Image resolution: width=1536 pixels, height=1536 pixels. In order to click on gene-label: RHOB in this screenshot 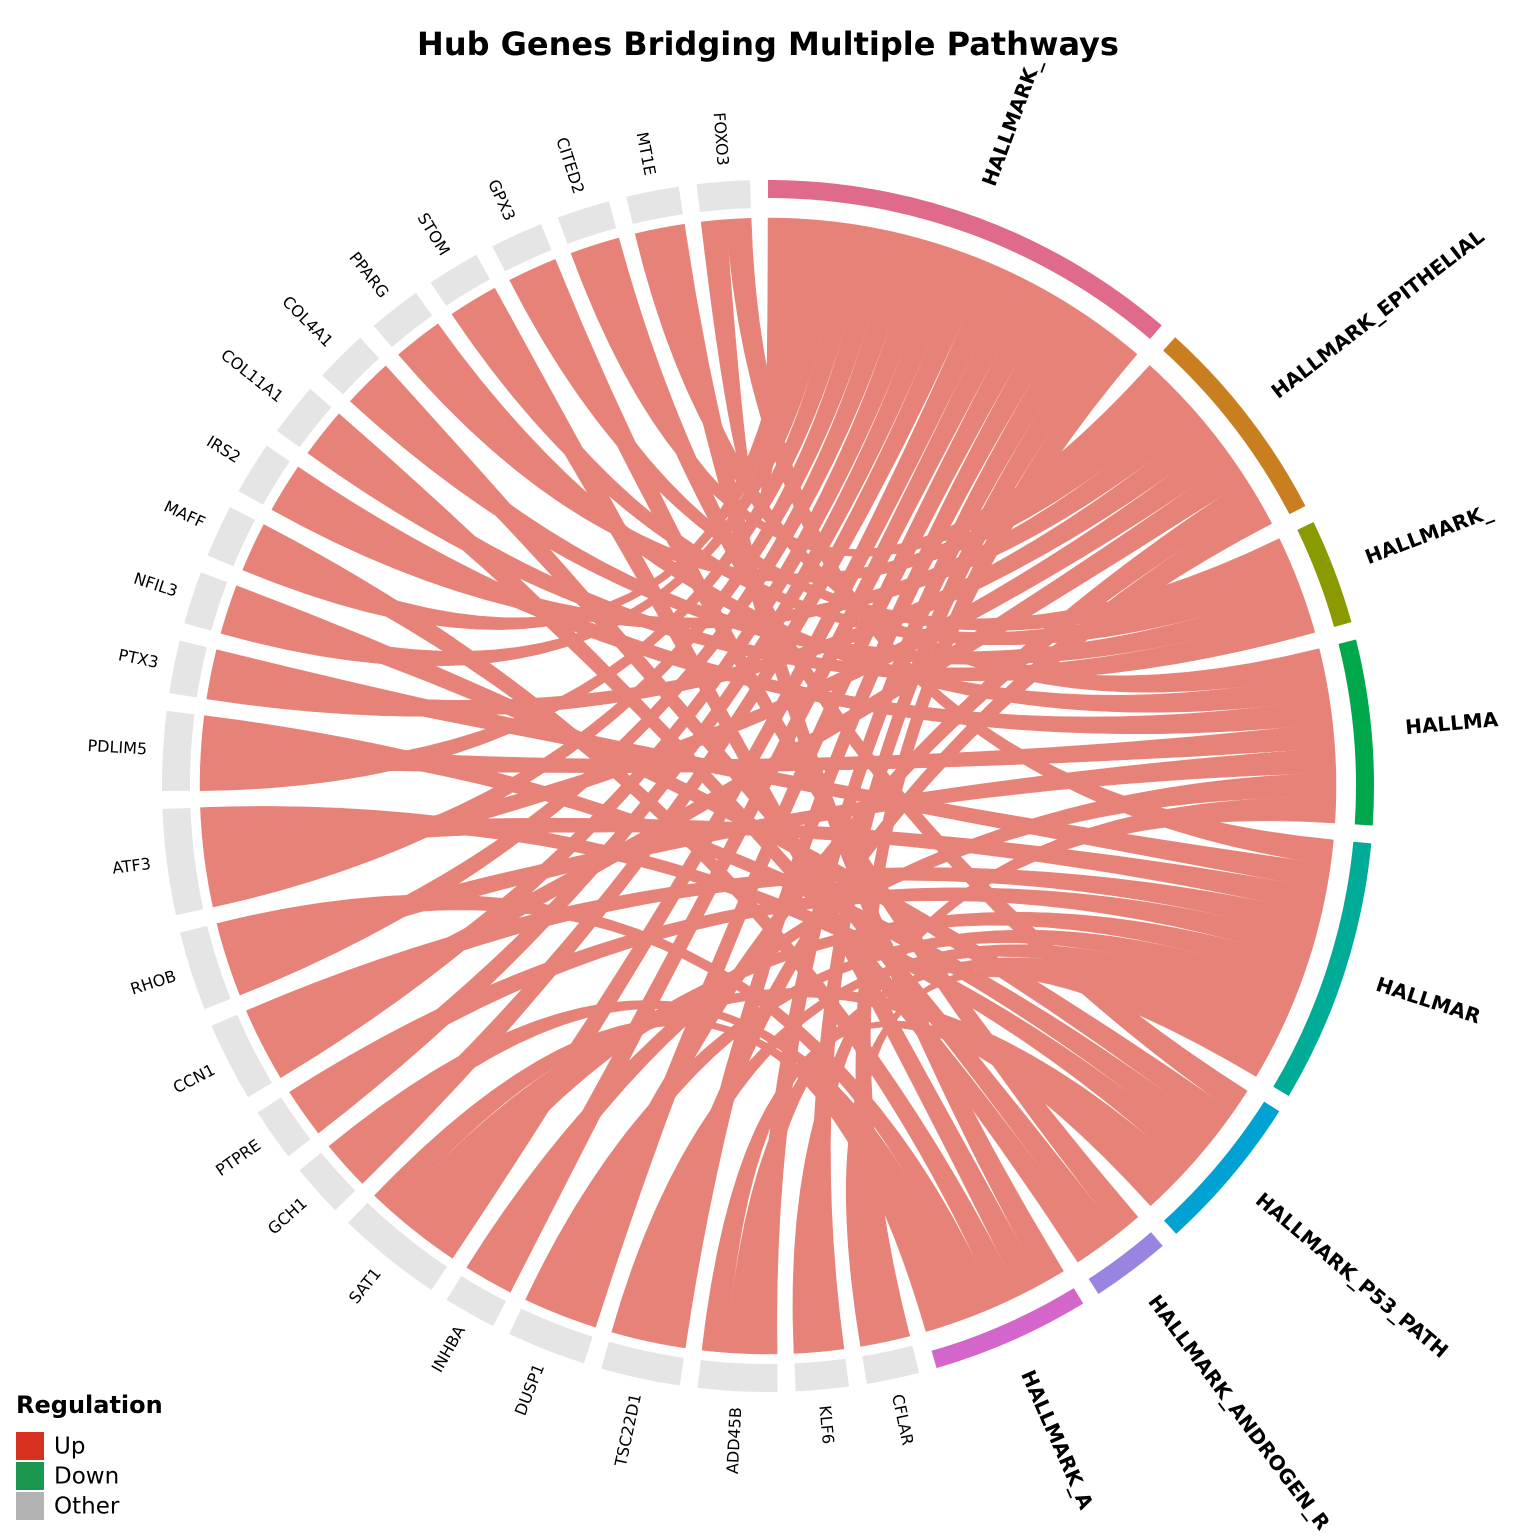, I will do `click(153, 982)`.